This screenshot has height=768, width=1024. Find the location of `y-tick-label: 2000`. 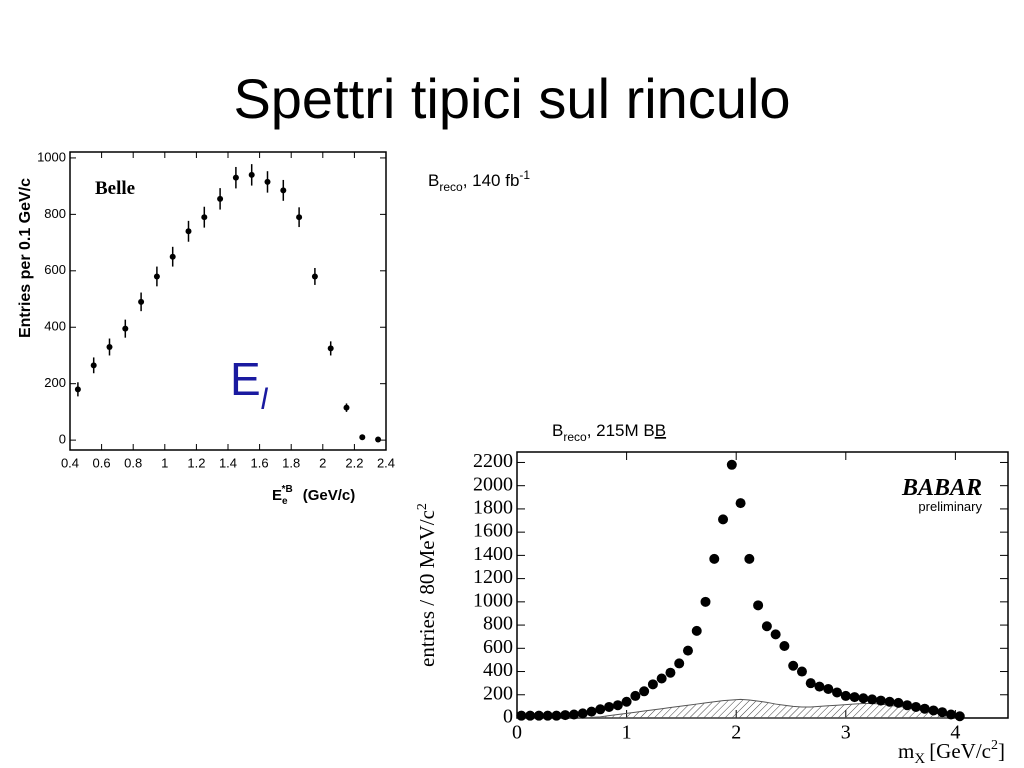

y-tick-label: 2000 is located at coordinates (493, 484).